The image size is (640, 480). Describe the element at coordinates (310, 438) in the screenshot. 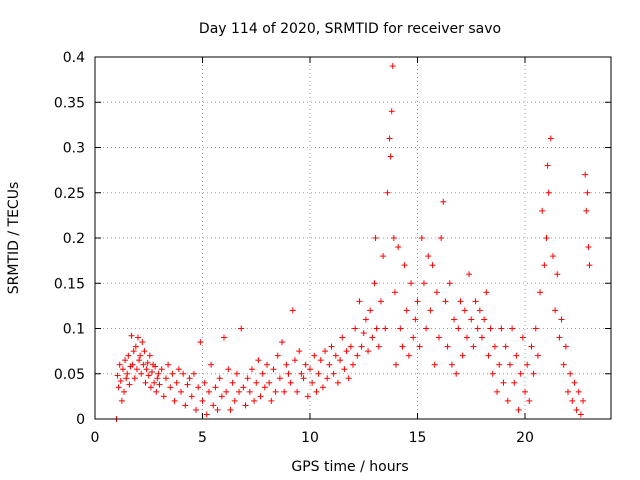

I see `x-tick-label: 10` at that location.